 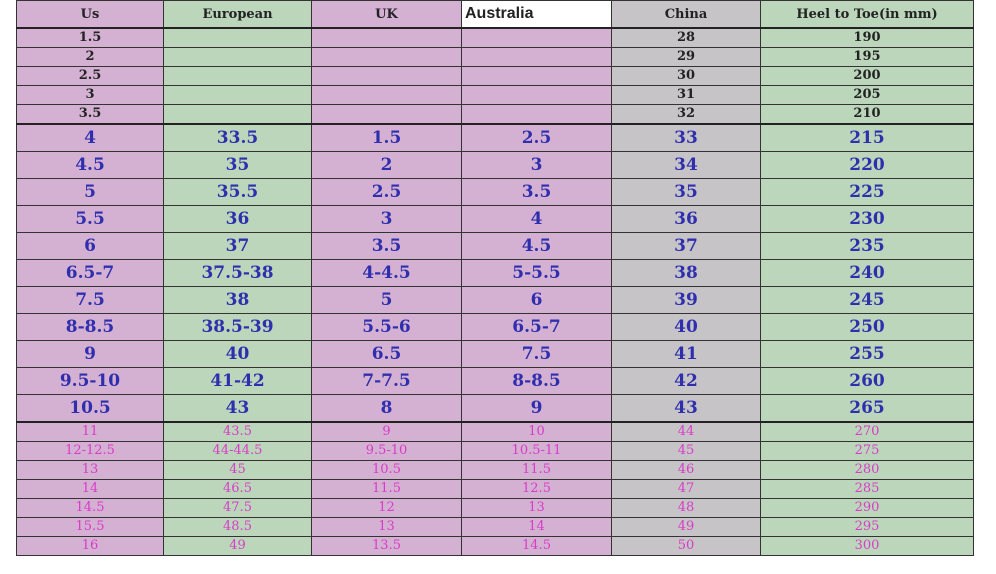 What do you see at coordinates (386, 470) in the screenshot?
I see `cell-uk: 10.5` at bounding box center [386, 470].